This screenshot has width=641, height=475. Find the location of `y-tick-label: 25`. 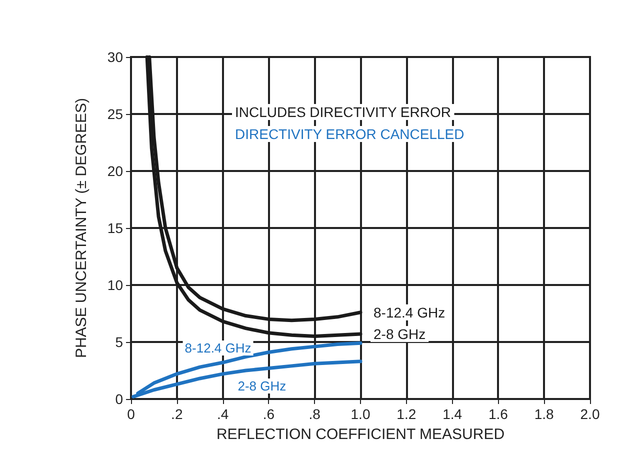

y-tick-label: 25 is located at coordinates (115, 114).